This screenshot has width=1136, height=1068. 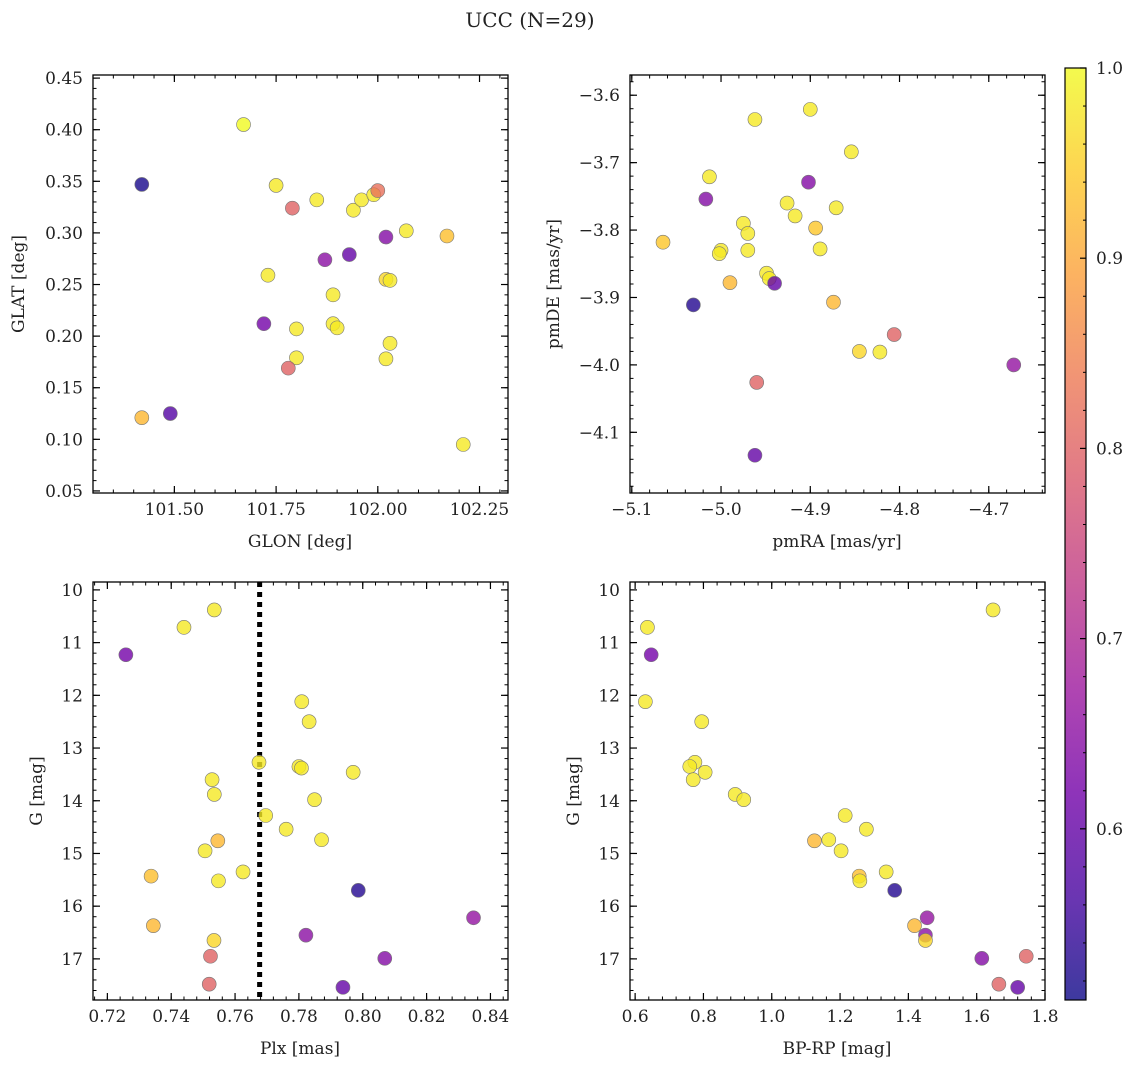 What do you see at coordinates (37, 790) in the screenshot?
I see `y-axis-label: G [mag]` at bounding box center [37, 790].